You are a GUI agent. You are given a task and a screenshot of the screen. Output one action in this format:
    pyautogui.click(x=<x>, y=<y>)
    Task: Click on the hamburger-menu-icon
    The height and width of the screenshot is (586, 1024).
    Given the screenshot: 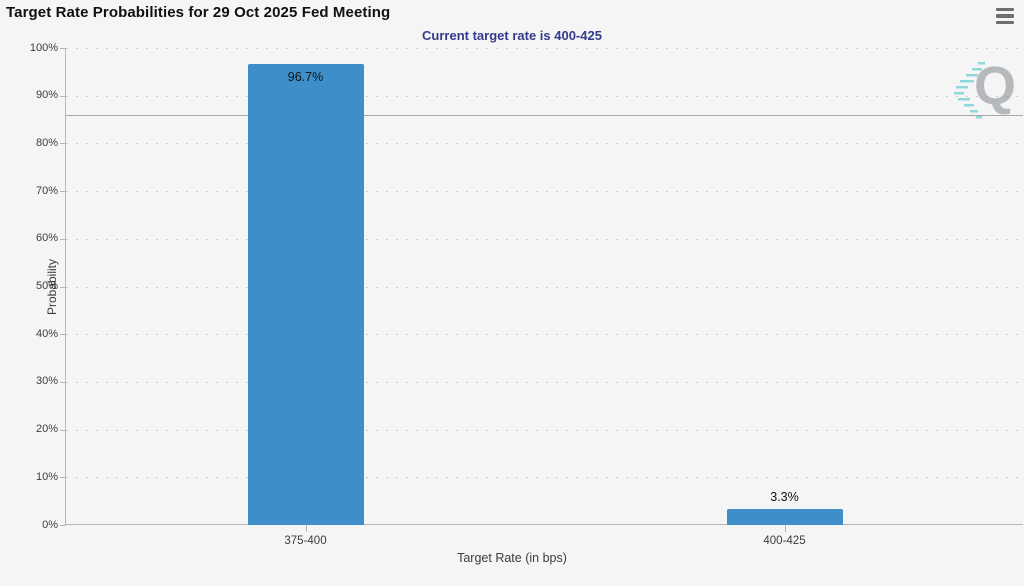 What is the action you would take?
    pyautogui.click(x=1005, y=16)
    